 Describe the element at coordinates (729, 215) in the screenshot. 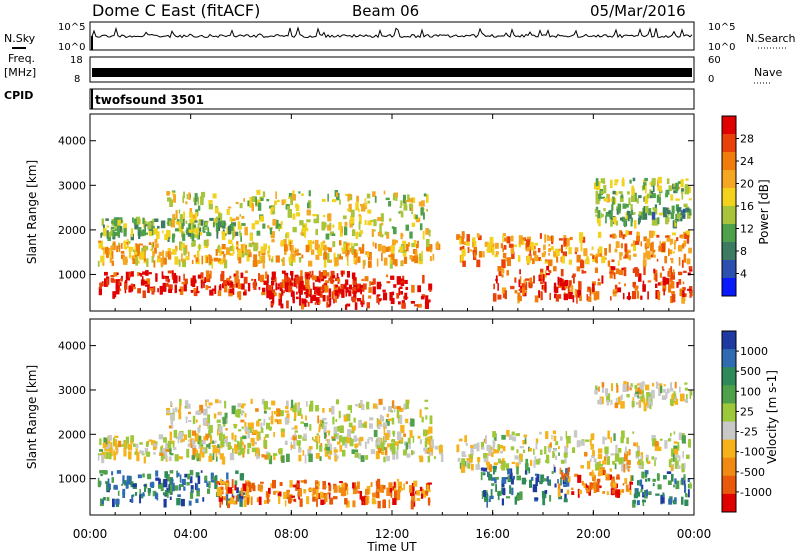

I see `colorbar-segment` at that location.